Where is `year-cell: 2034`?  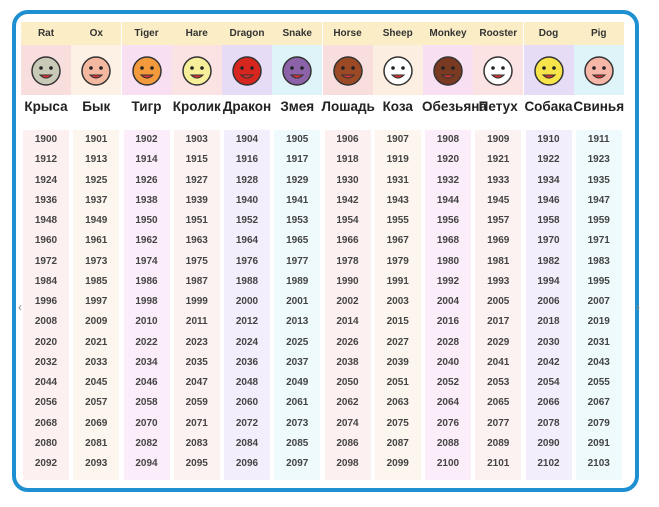
year-cell: 2034 is located at coordinates (146, 362).